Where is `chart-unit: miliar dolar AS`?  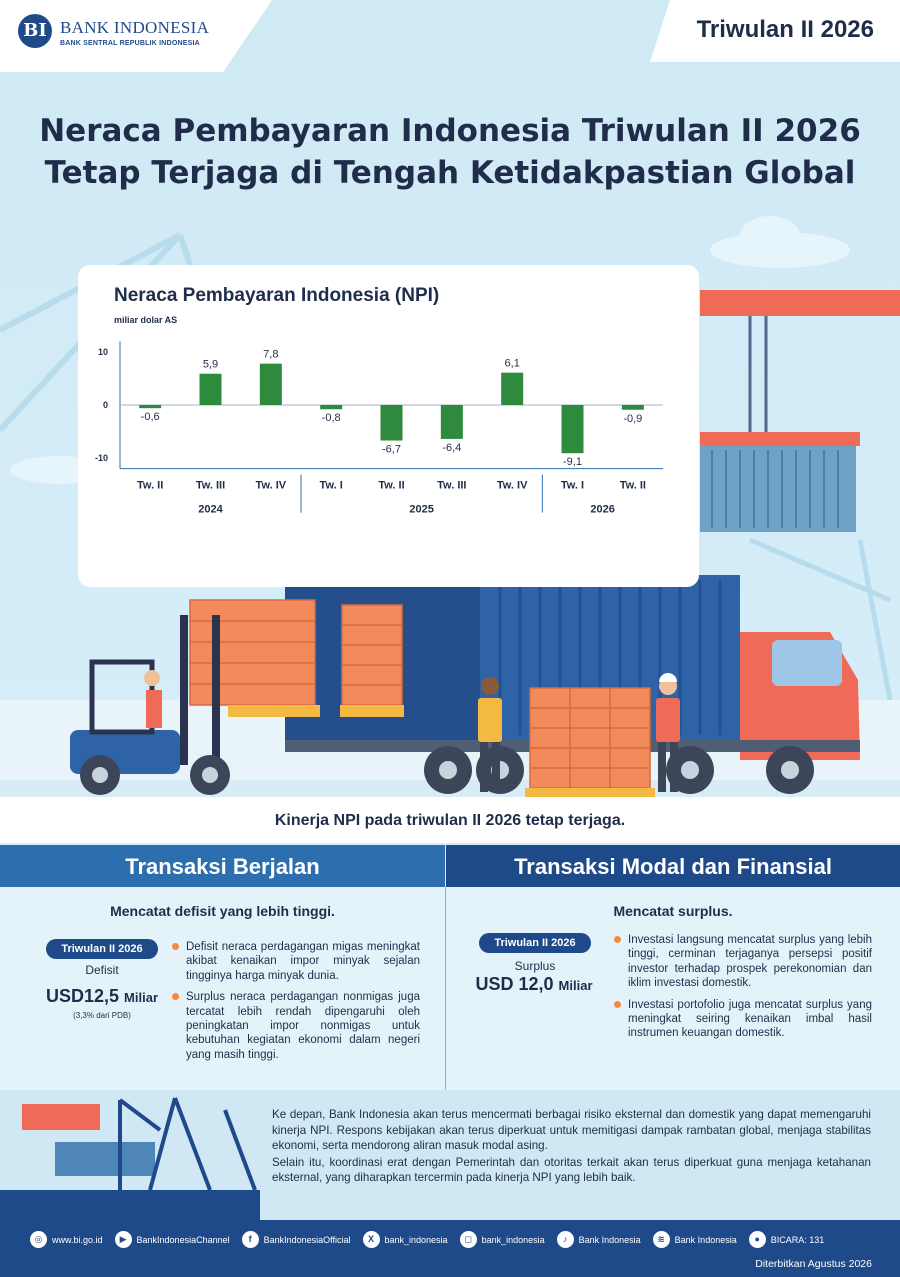
chart-unit: miliar dolar AS is located at coordinates (146, 320).